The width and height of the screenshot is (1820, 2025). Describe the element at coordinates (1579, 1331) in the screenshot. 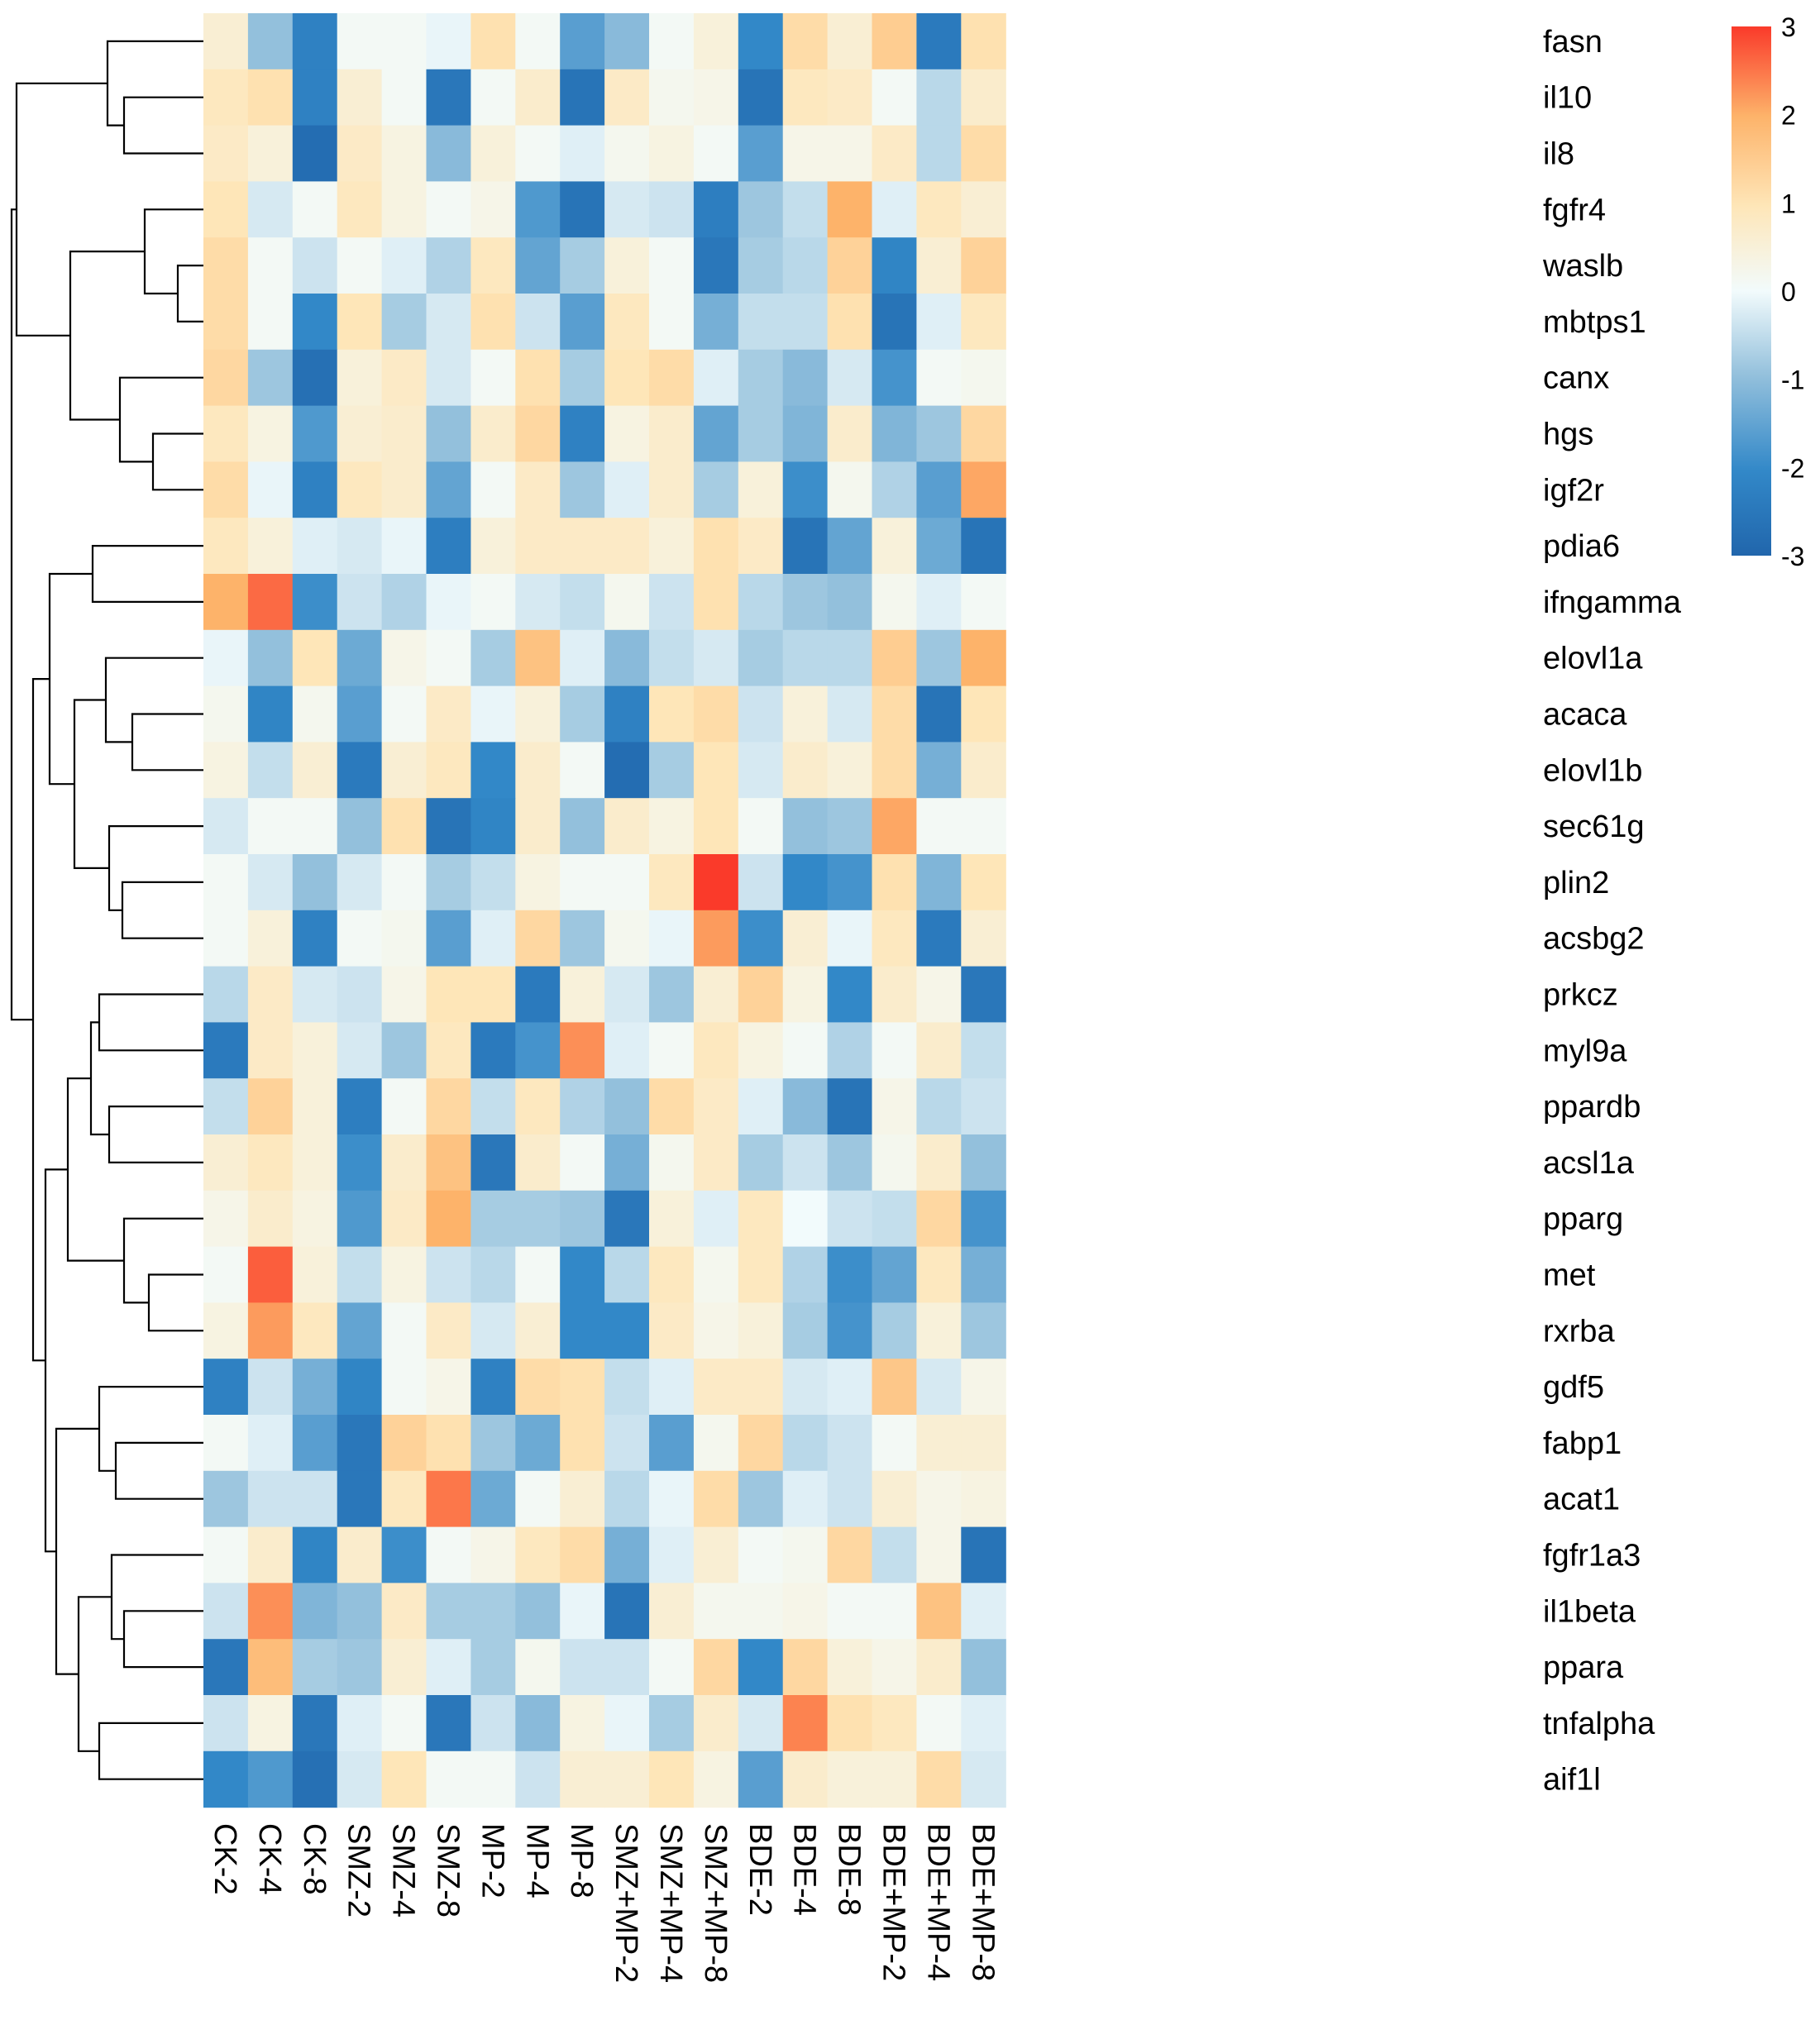

I see `row-label: rxrba` at that location.